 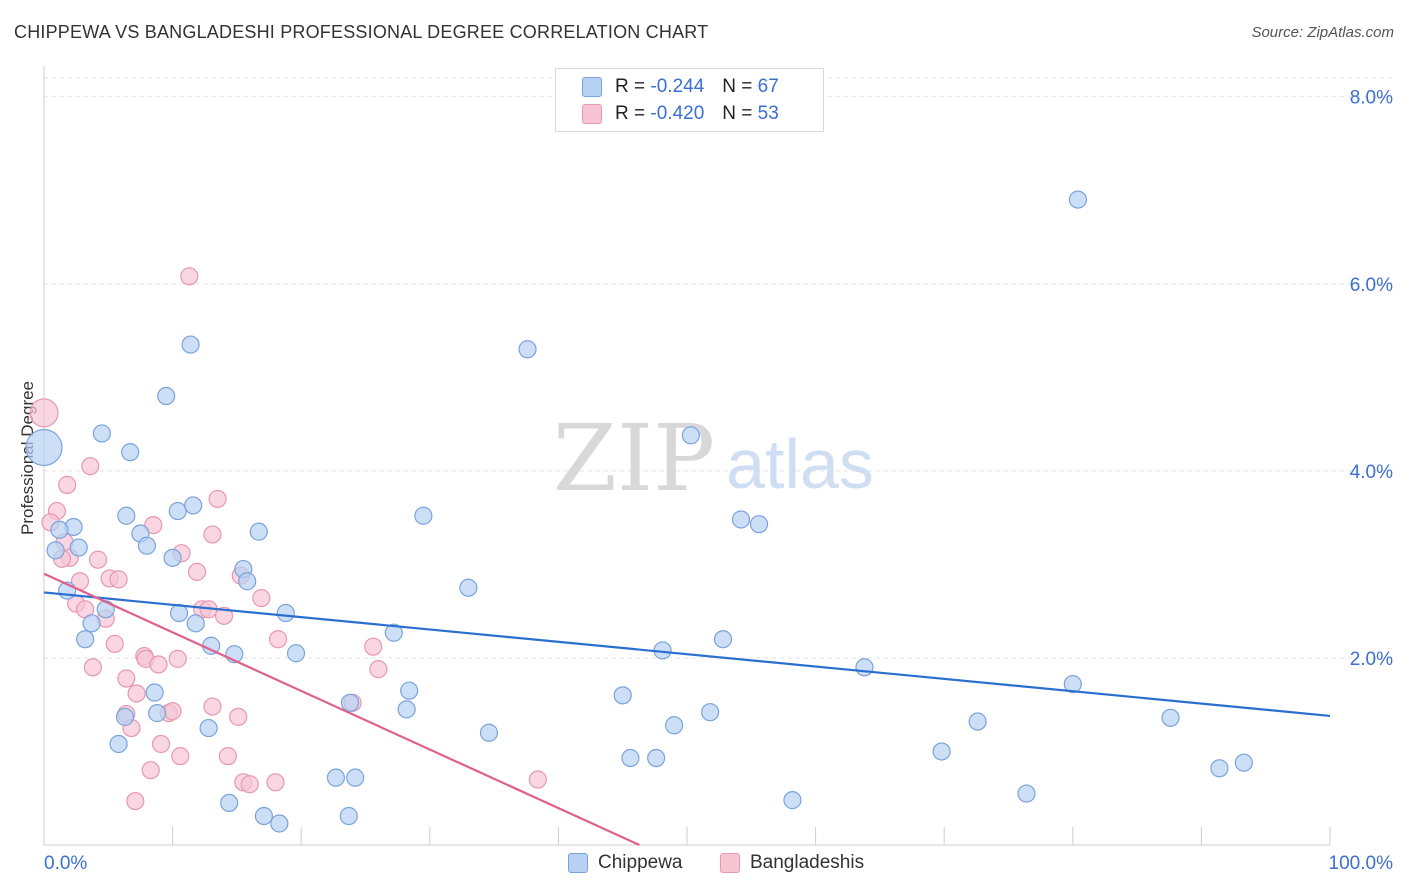 I want to click on source-label: Source: ZipAtlas.com, so click(x=1322, y=32).